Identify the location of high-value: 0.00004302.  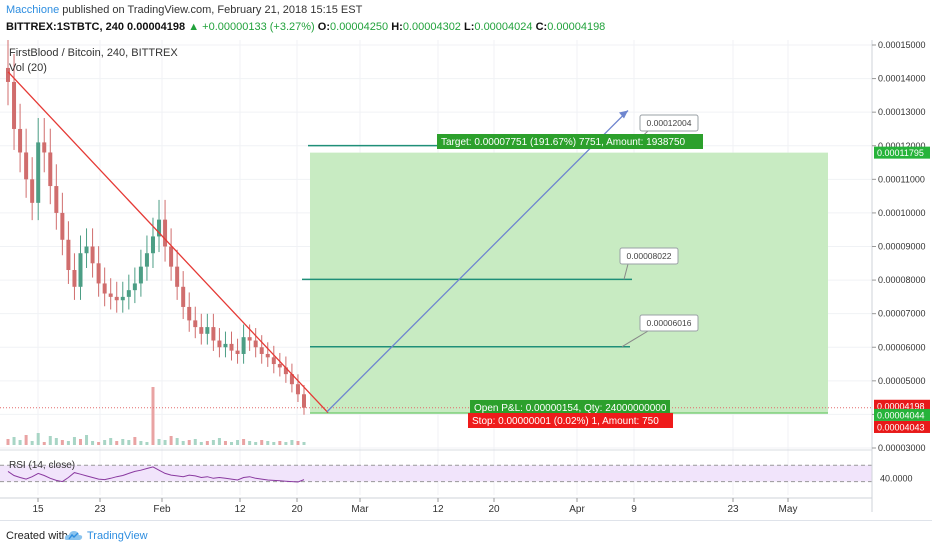
(431, 27).